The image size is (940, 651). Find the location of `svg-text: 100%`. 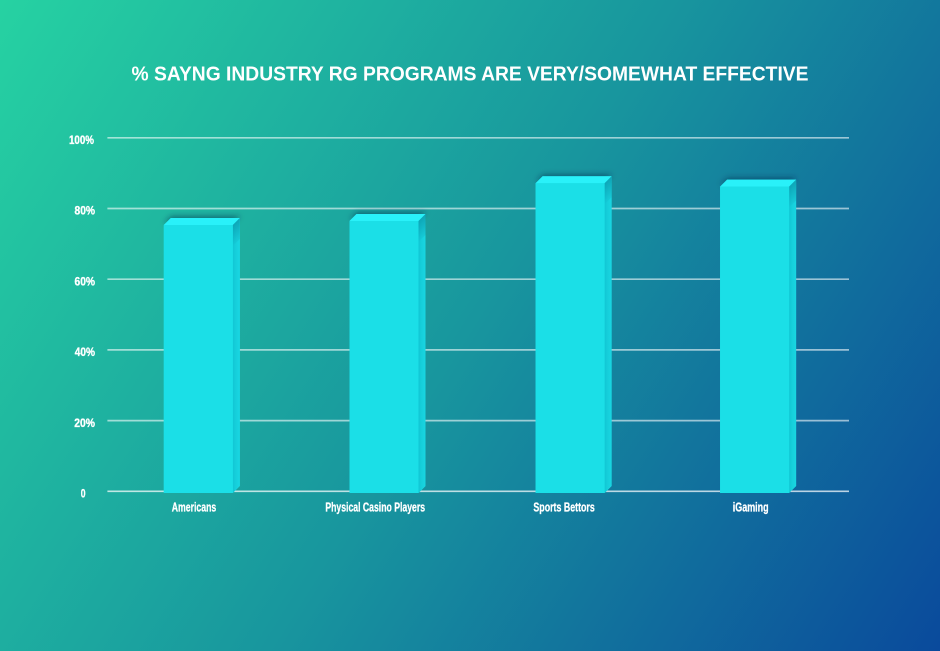

svg-text: 100% is located at coordinates (81, 140).